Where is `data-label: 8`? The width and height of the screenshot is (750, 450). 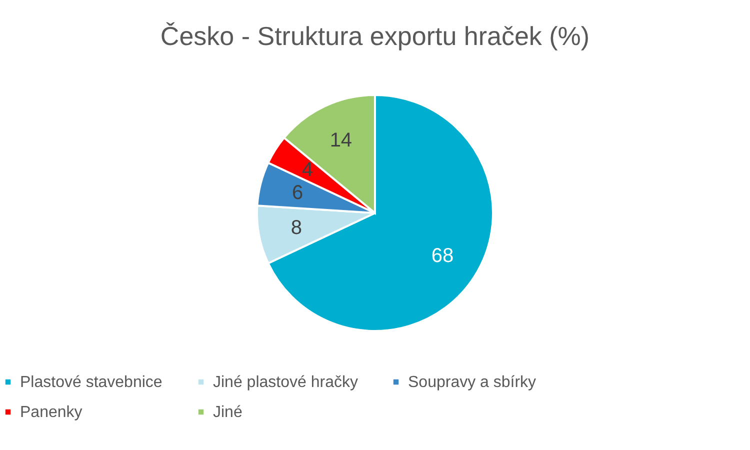
data-label: 8 is located at coordinates (296, 227).